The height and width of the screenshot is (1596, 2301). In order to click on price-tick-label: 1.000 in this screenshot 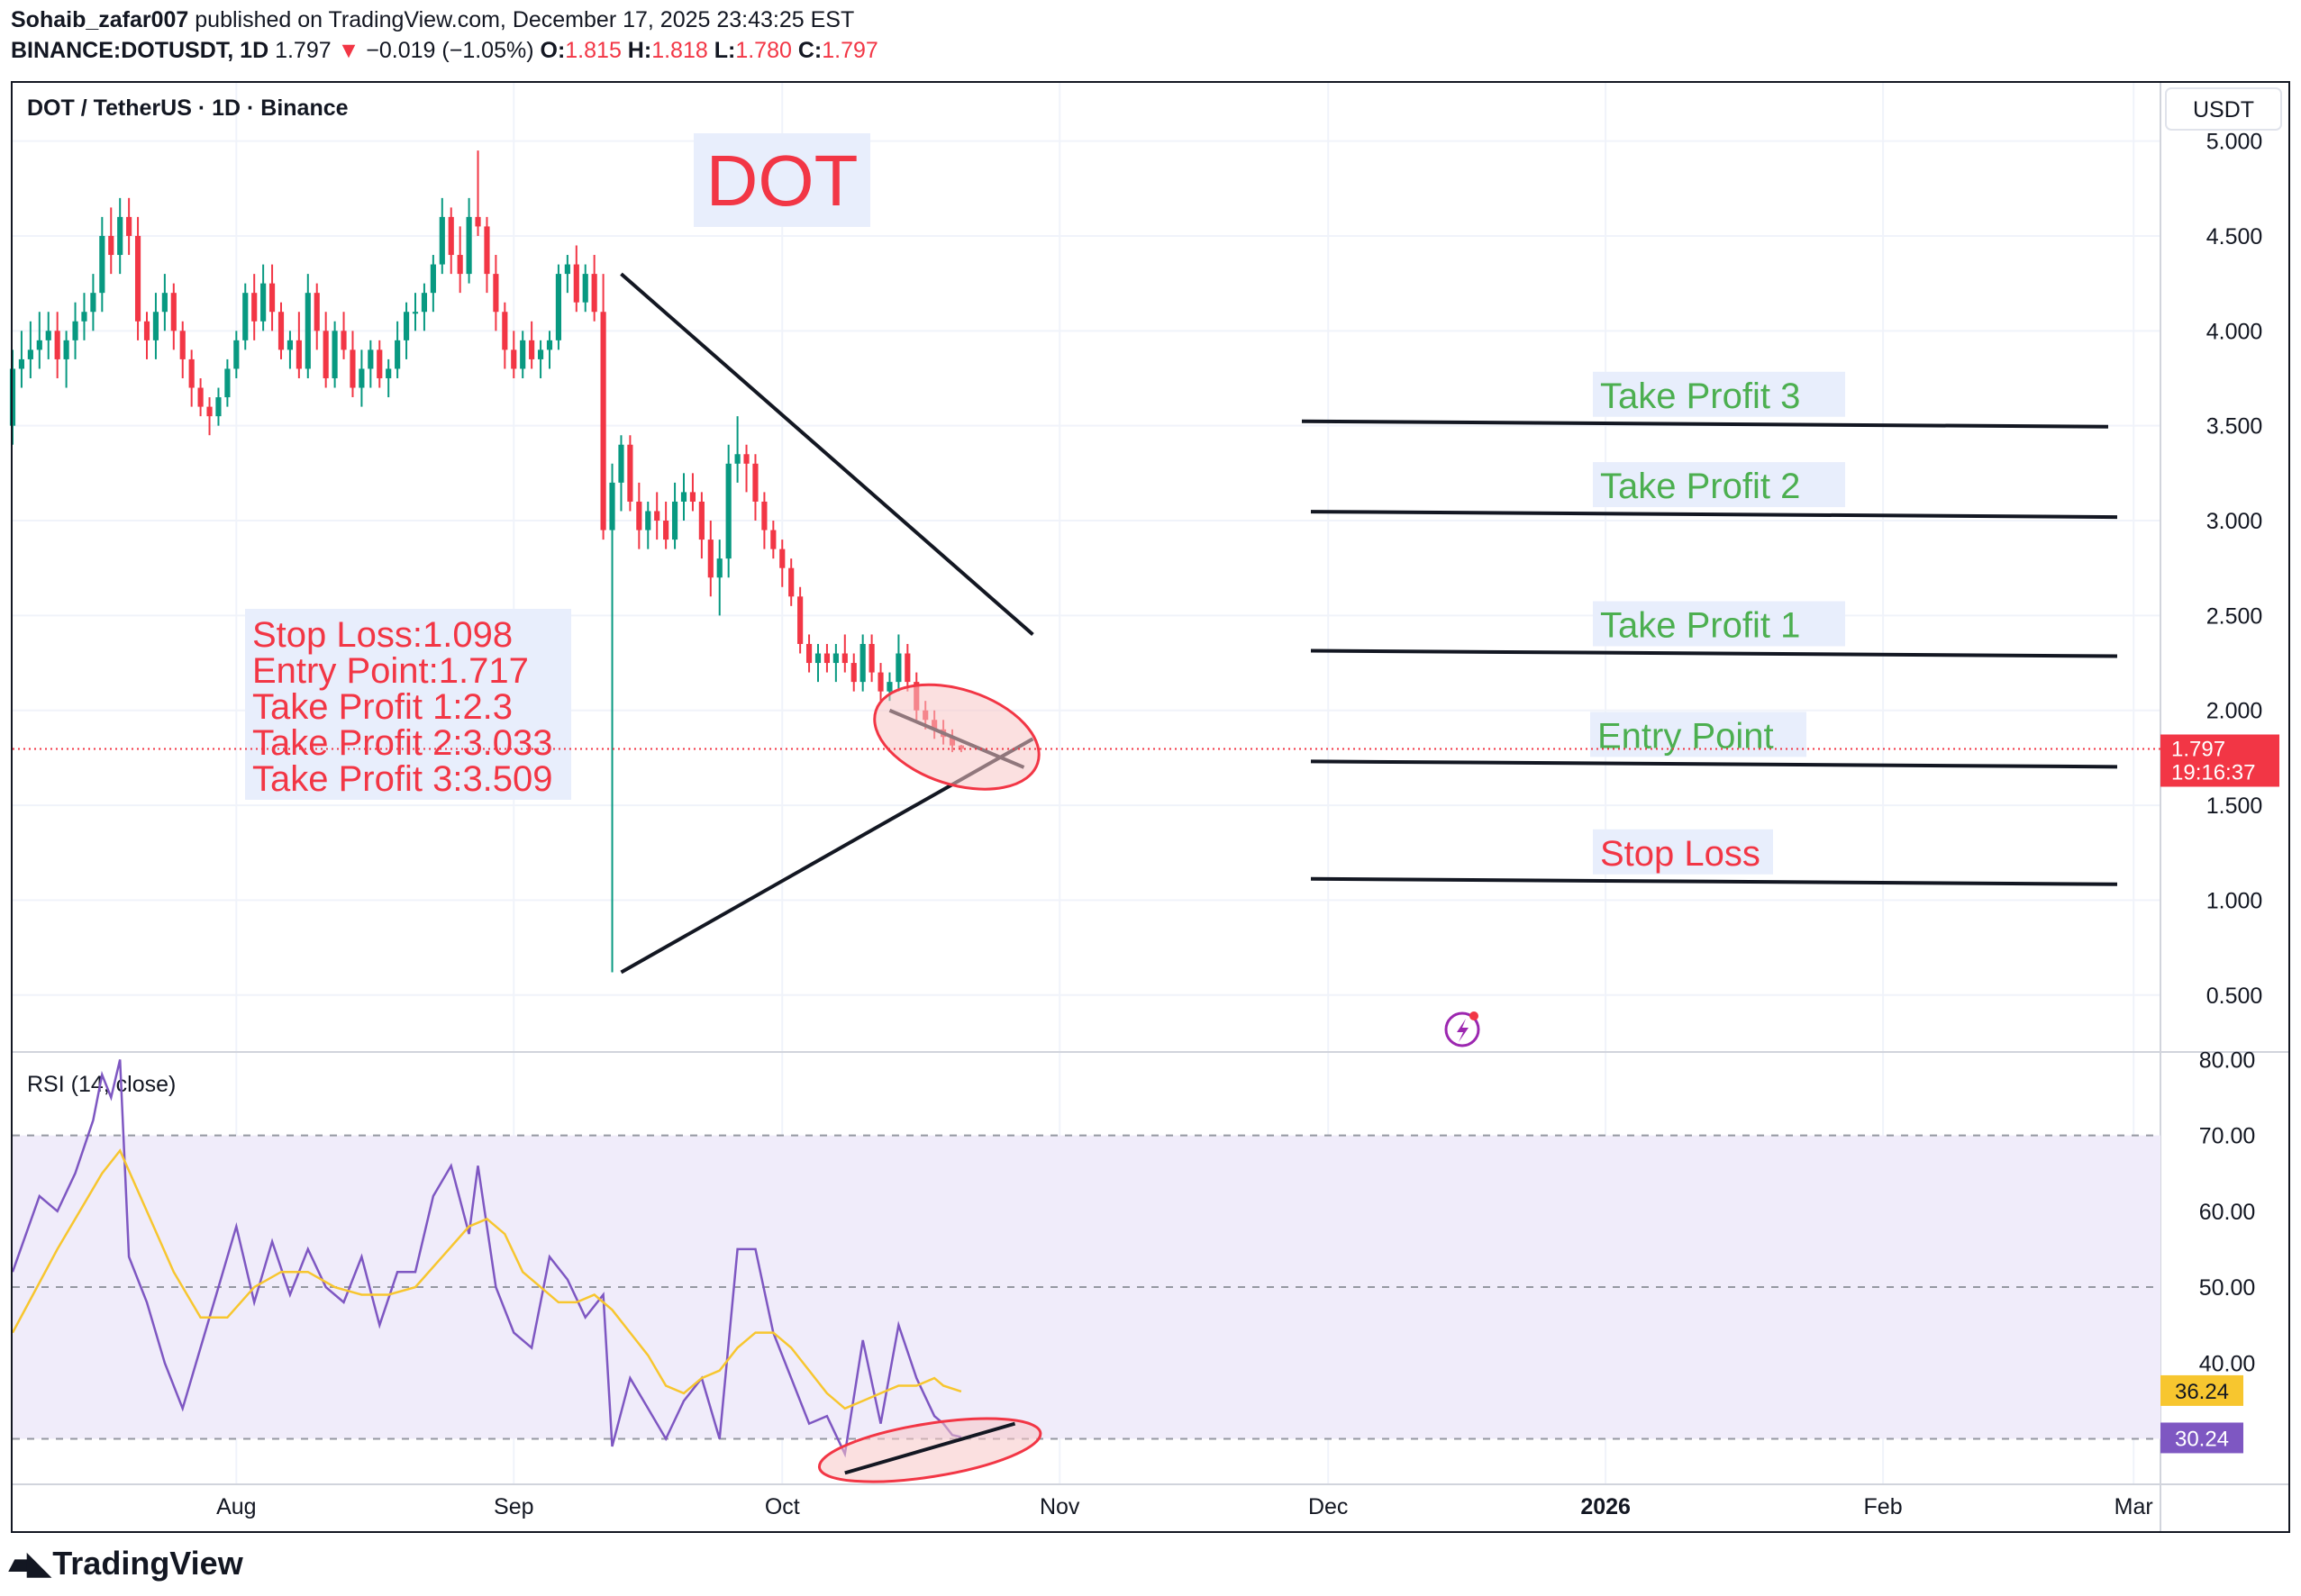, I will do `click(2234, 900)`.